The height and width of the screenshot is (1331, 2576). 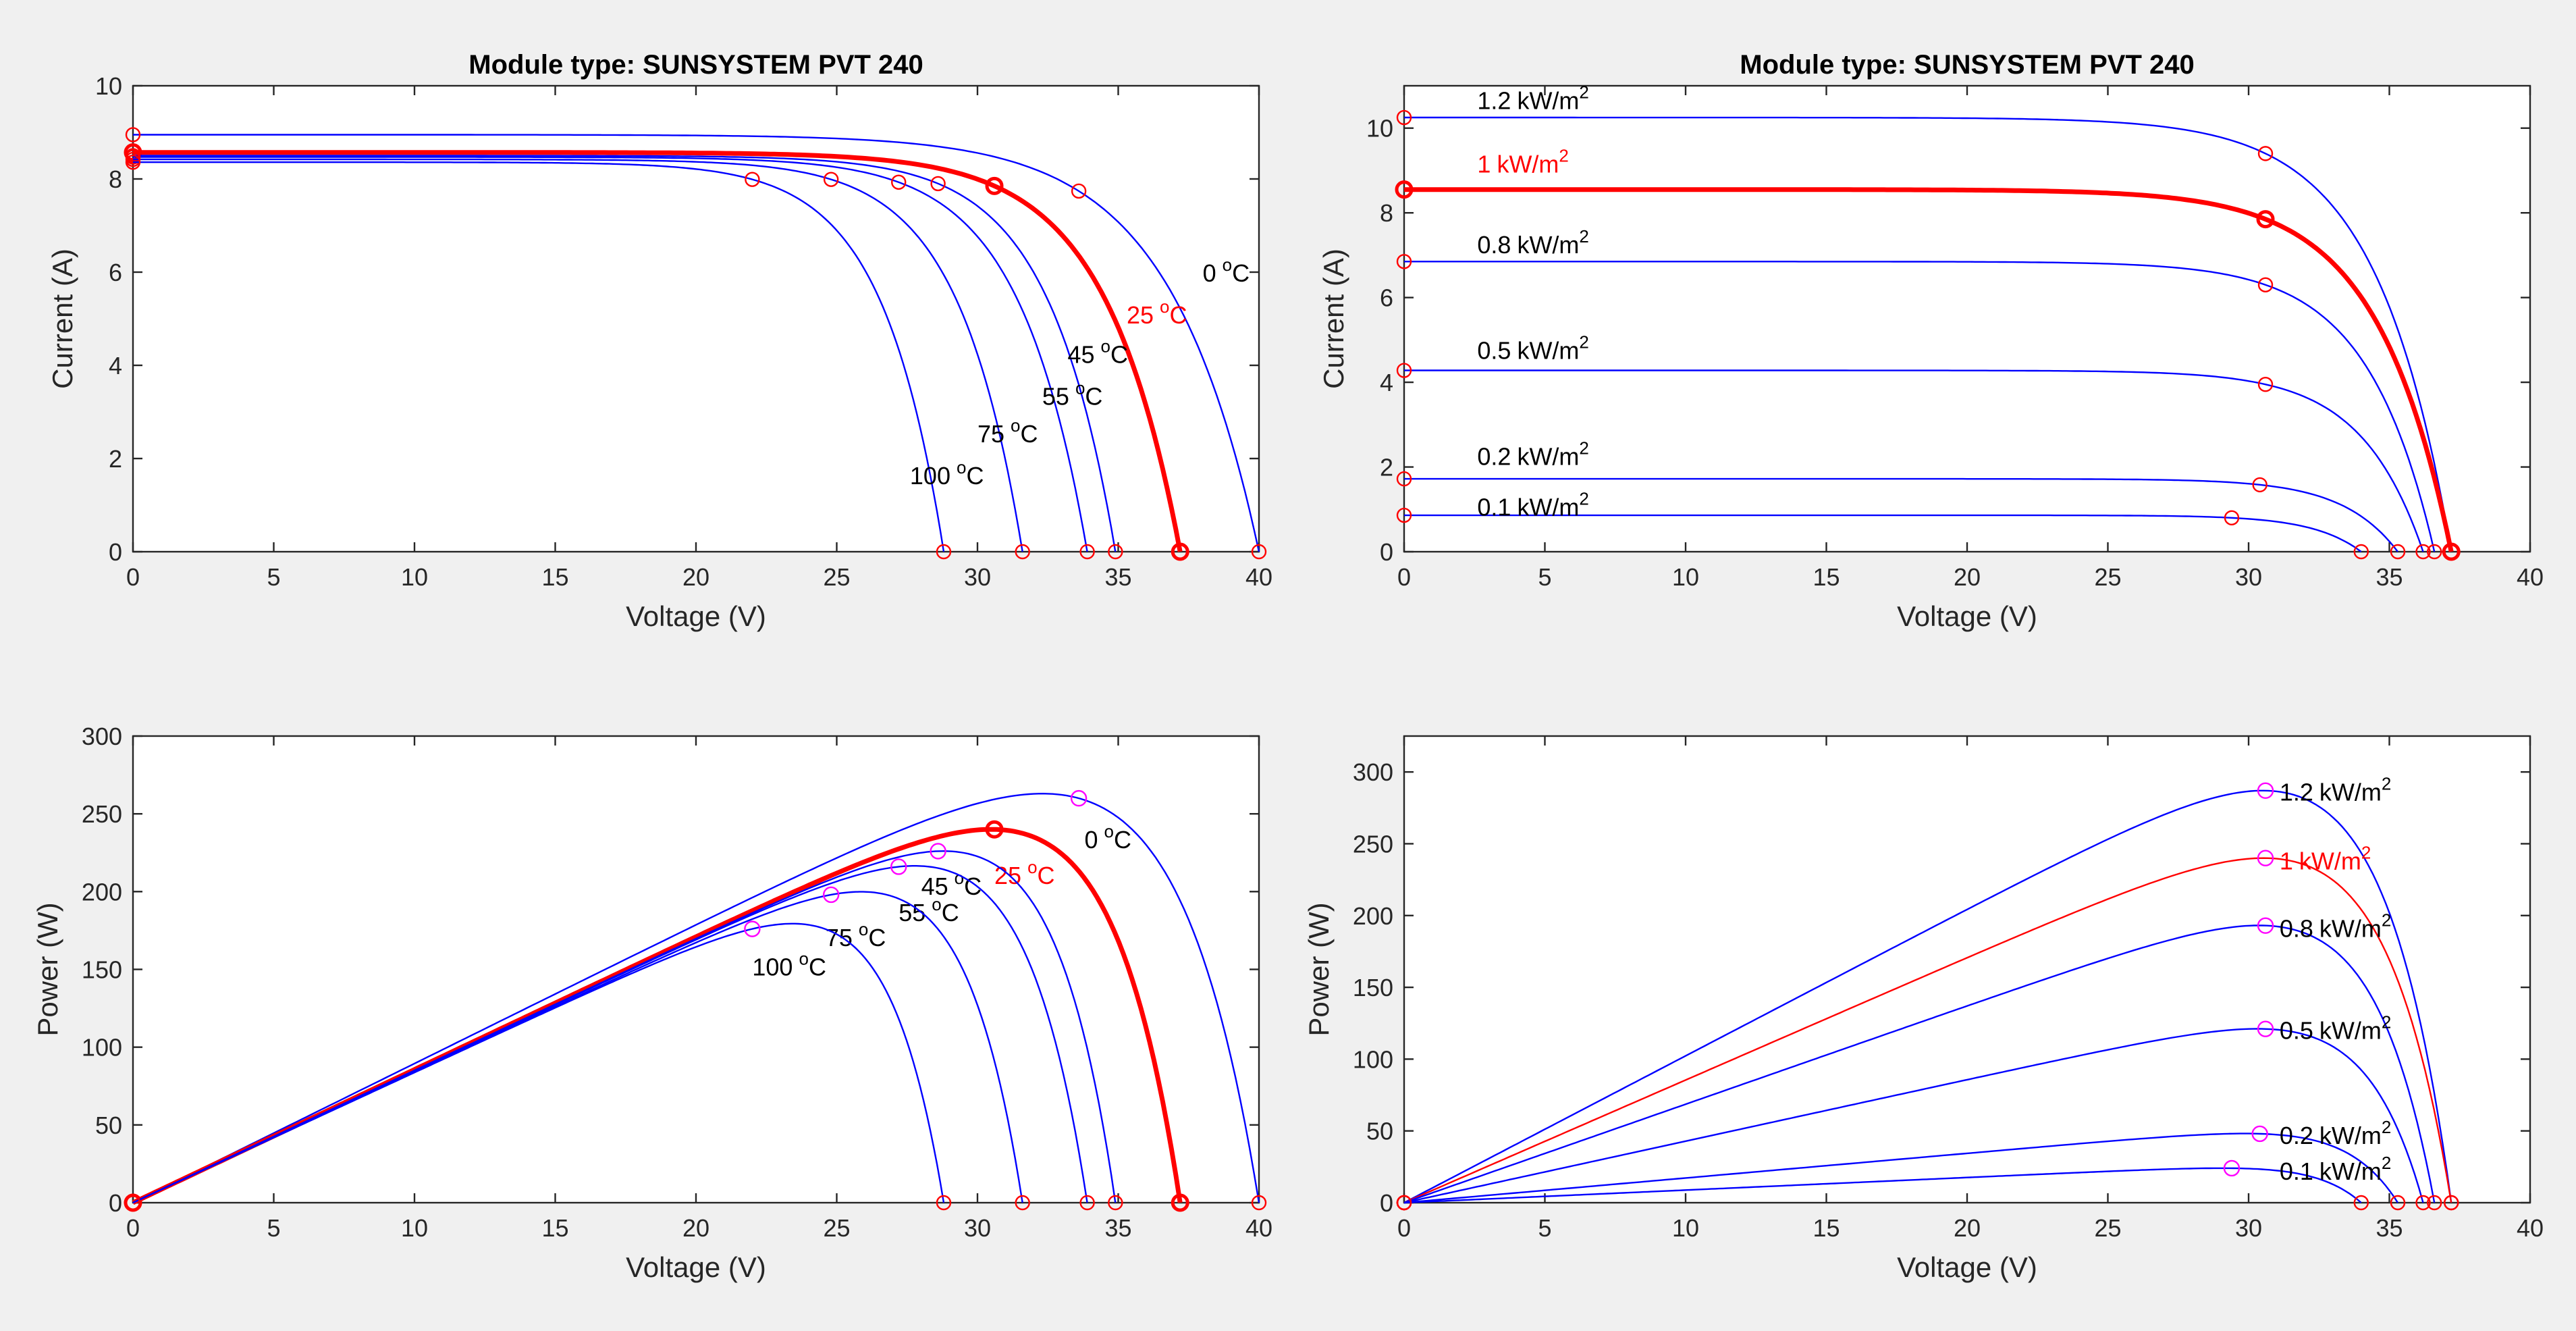 I want to click on x-tick-label: 30, so click(x=978, y=1228).